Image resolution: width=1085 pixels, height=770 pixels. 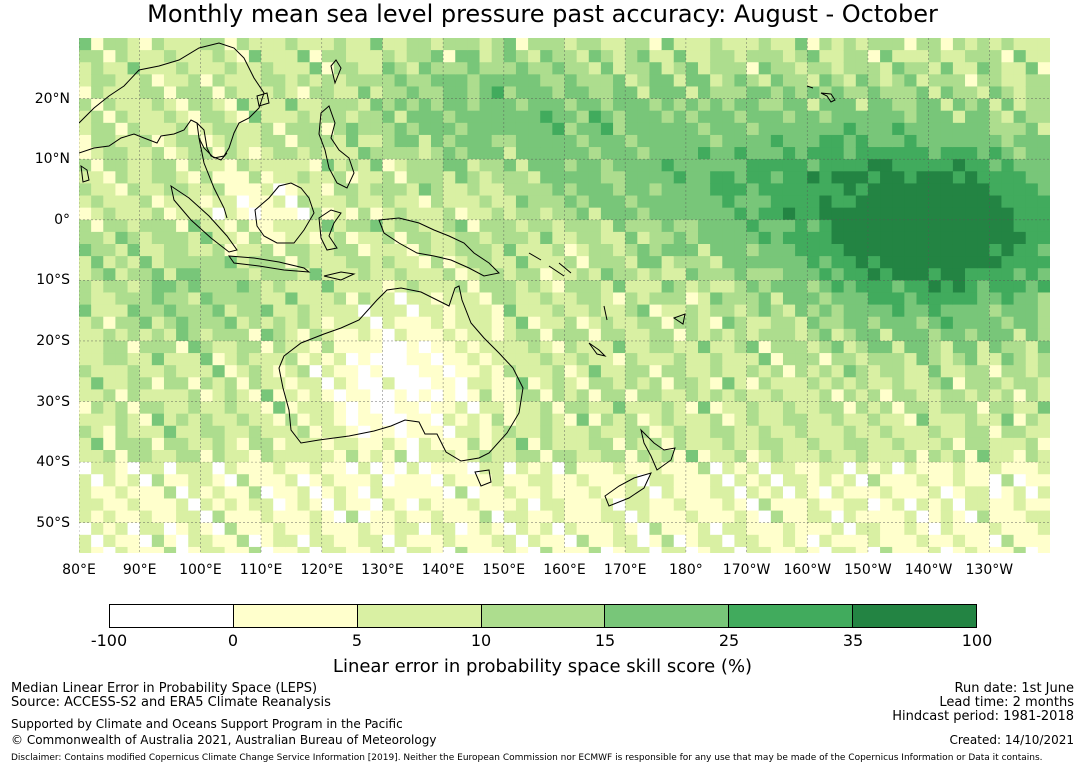 I want to click on colorbar-tick-label: 0, so click(x=233, y=640).